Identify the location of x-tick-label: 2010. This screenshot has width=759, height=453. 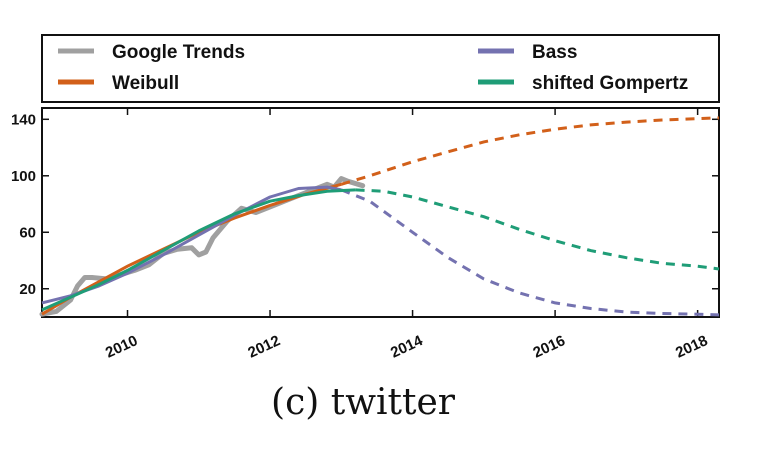
(121, 347).